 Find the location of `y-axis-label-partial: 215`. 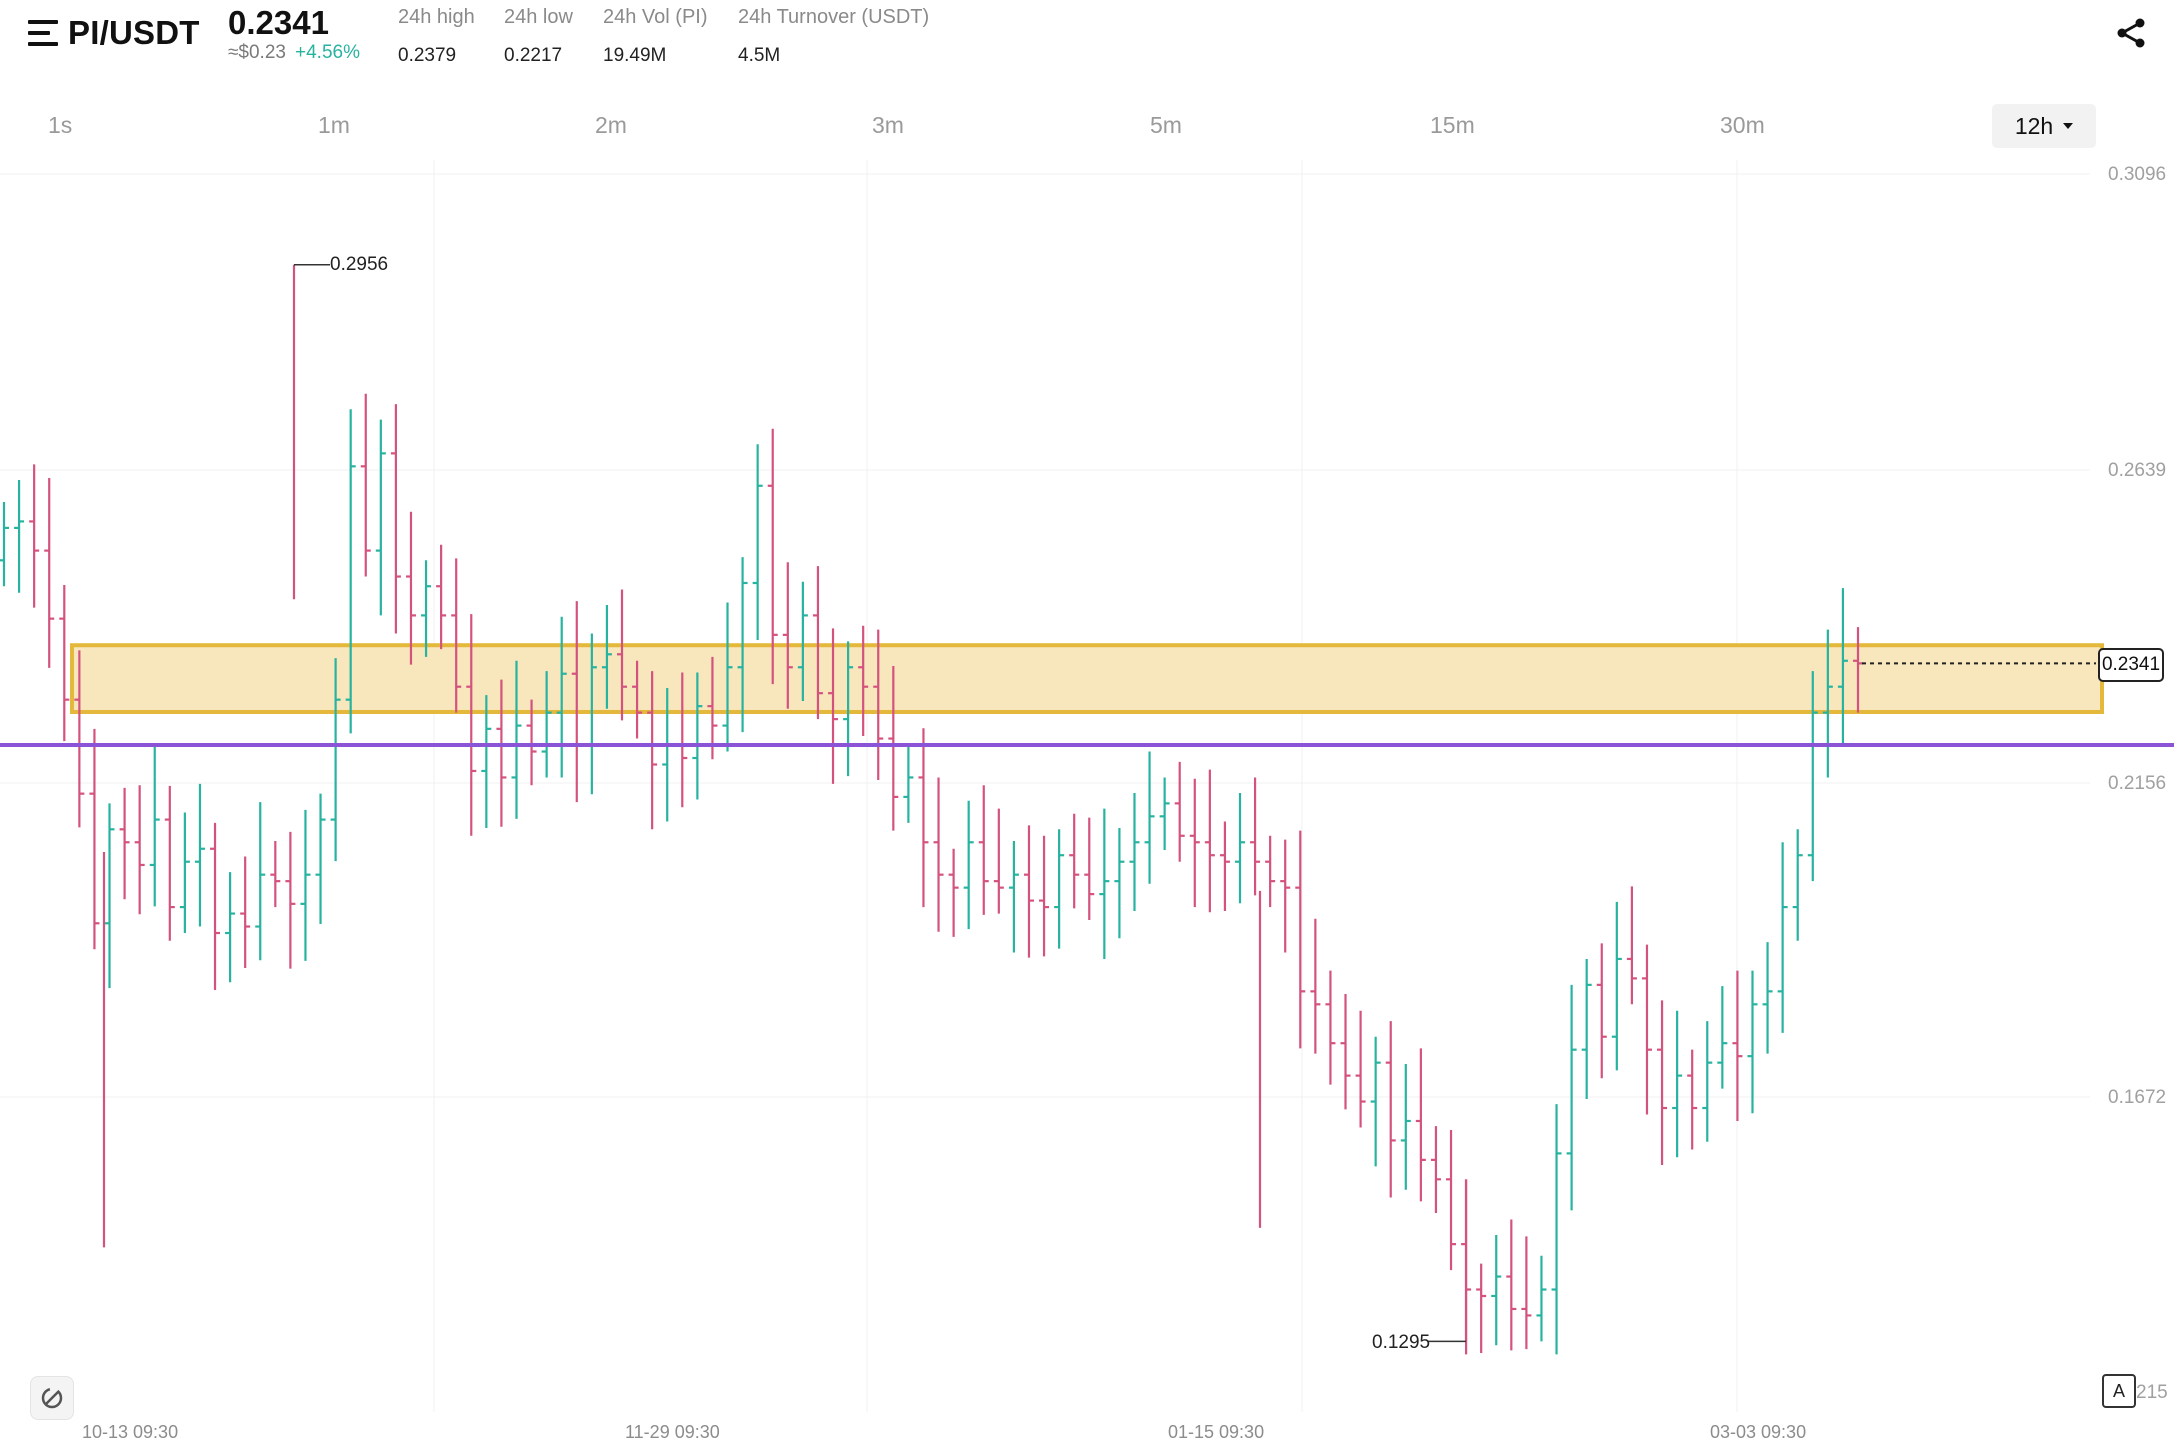

y-axis-label-partial: 215 is located at coordinates (2152, 1392).